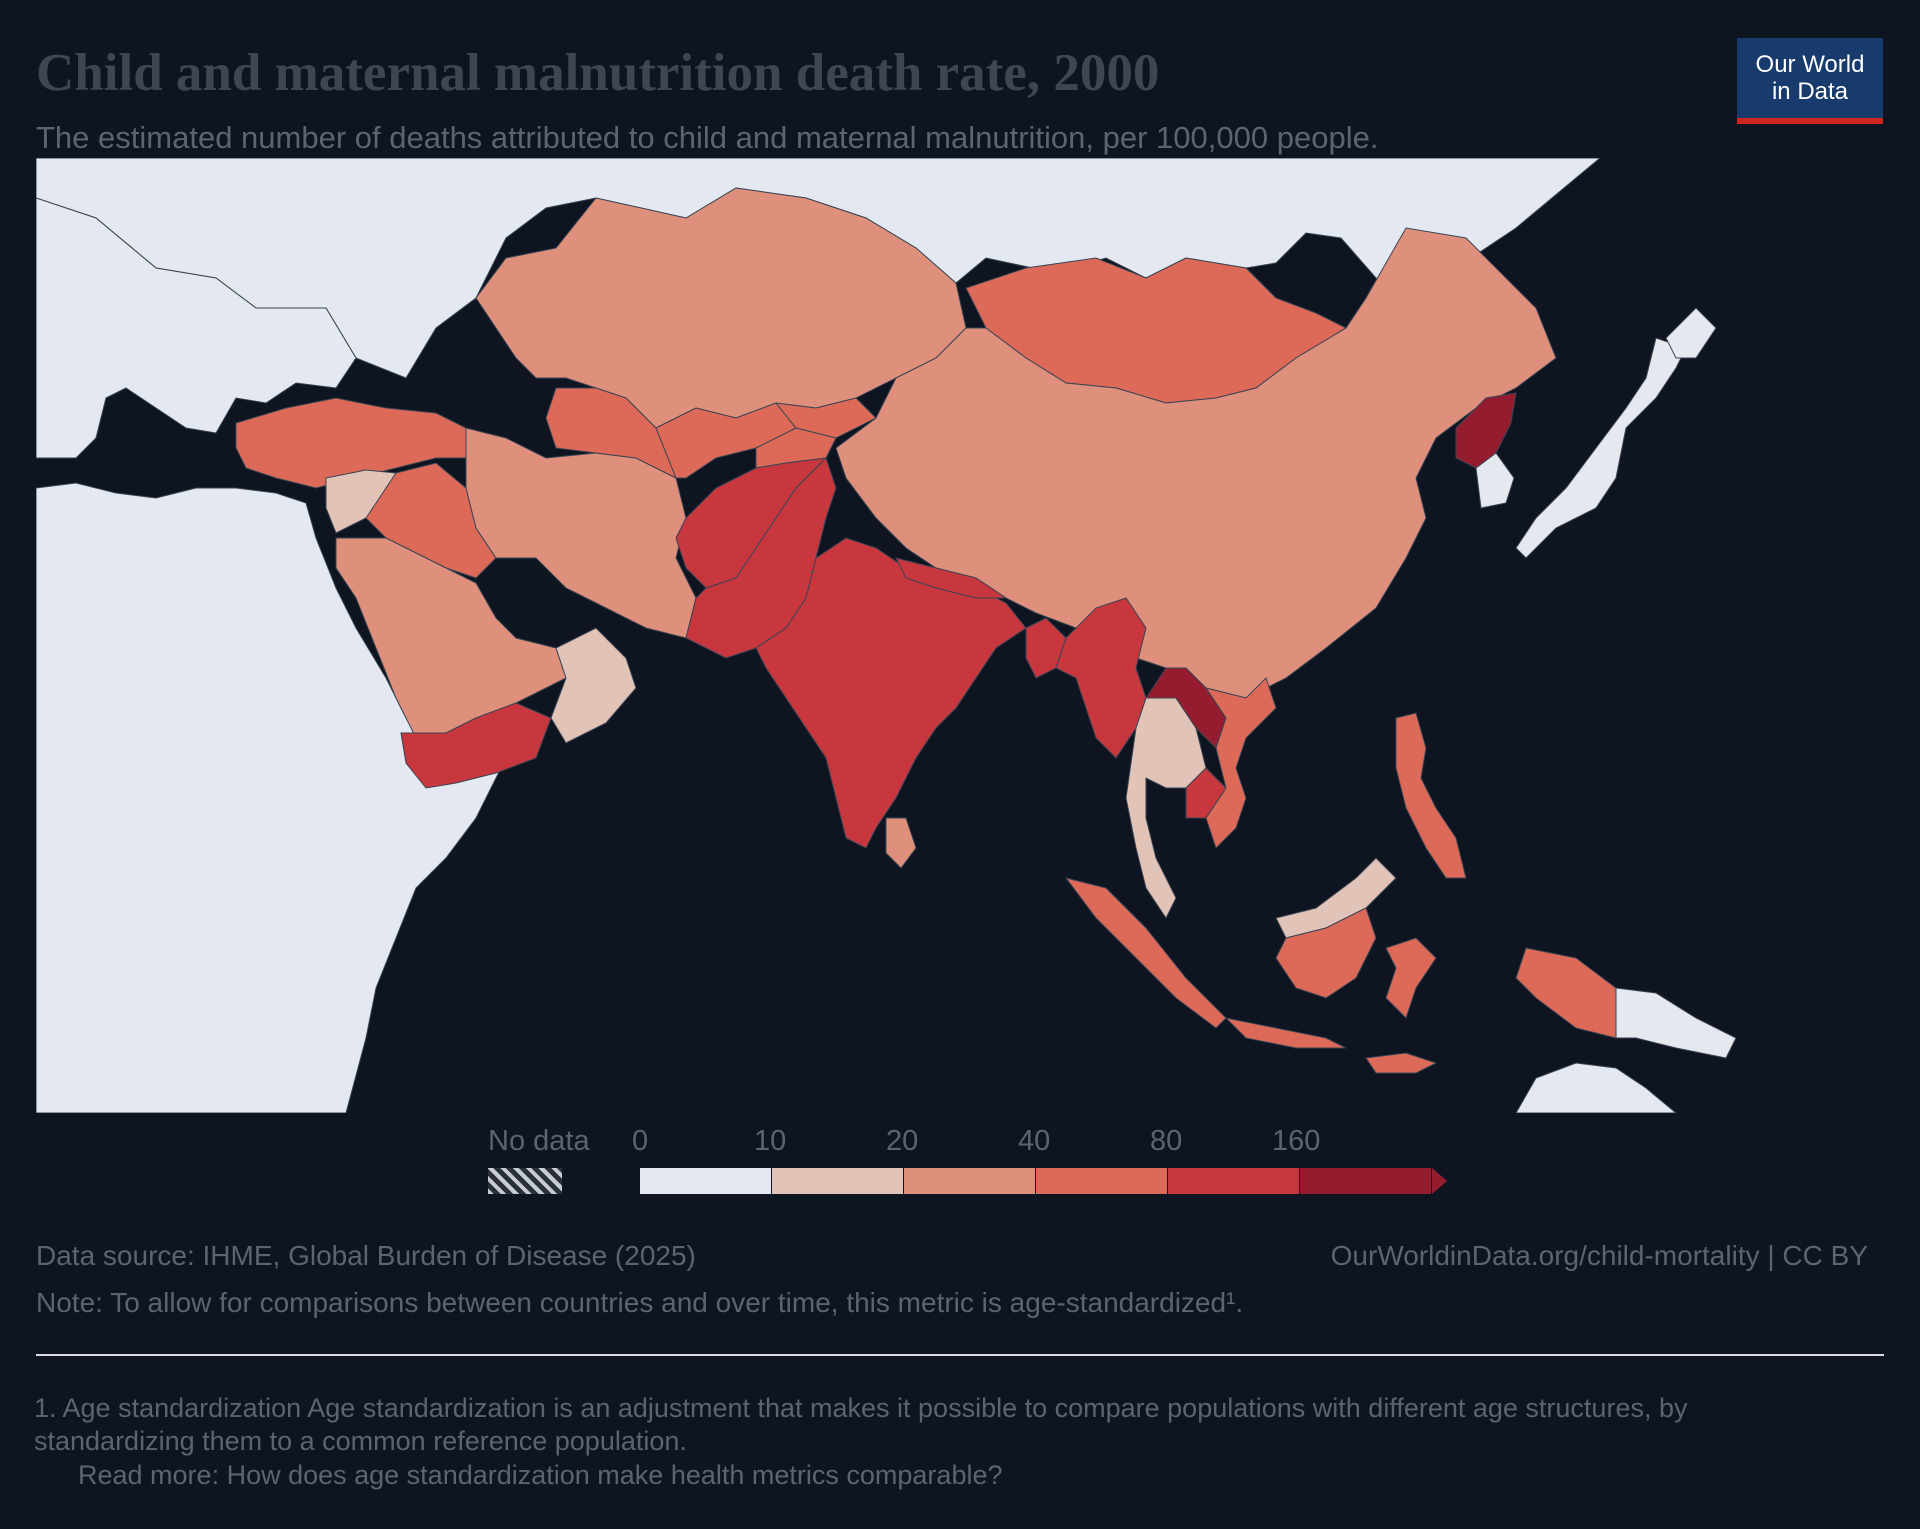 Image resolution: width=1920 pixels, height=1529 pixels. What do you see at coordinates (1401, 1063) in the screenshot?
I see `region-indonesia-east` at bounding box center [1401, 1063].